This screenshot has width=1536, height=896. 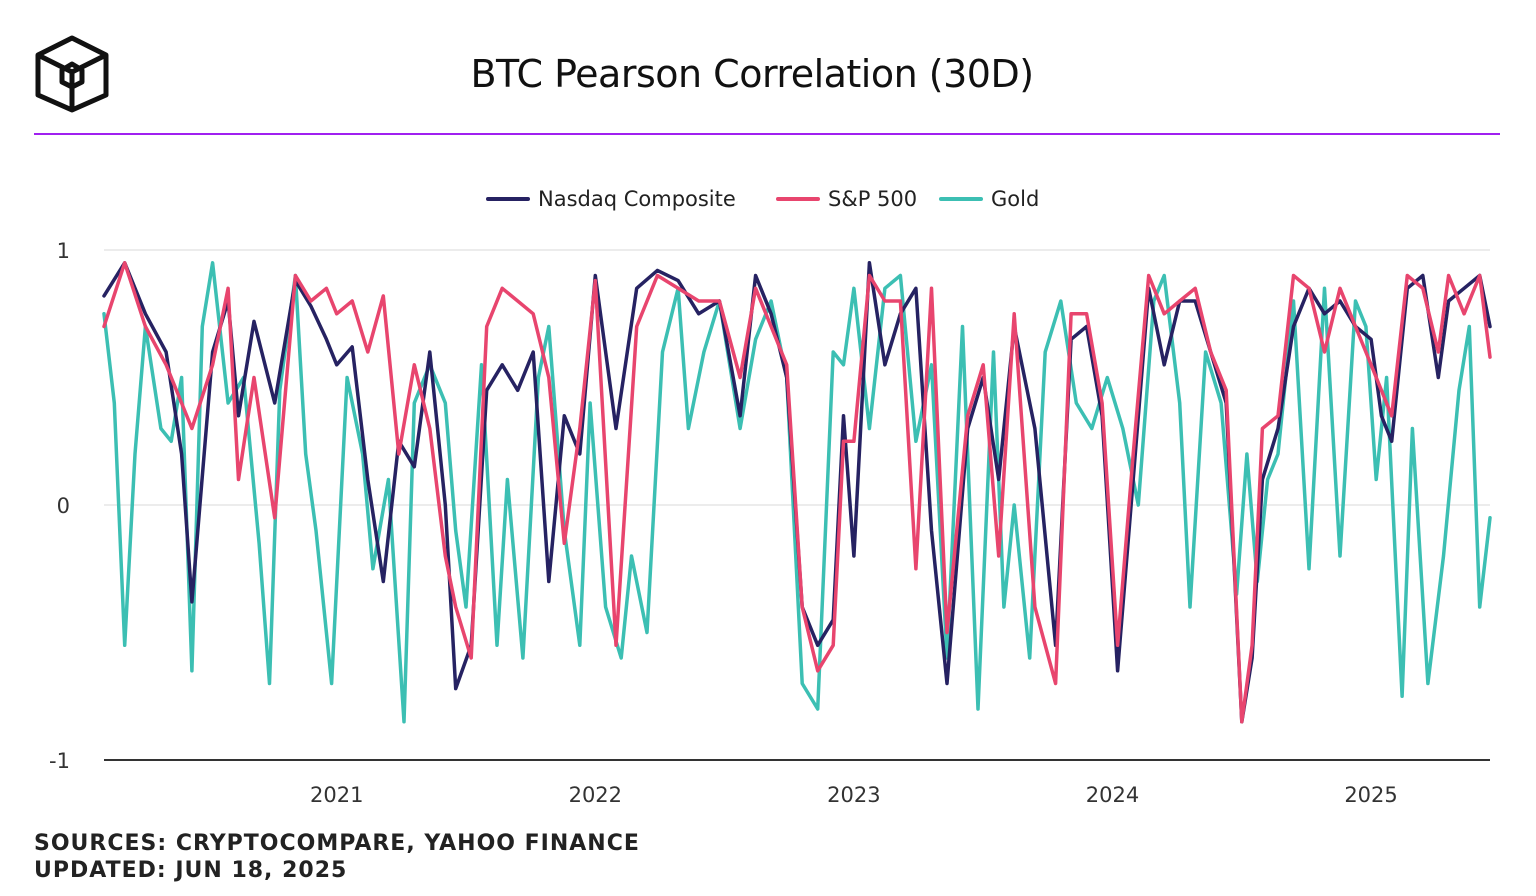 What do you see at coordinates (336, 795) in the screenshot?
I see `x-tick-label: 2021` at bounding box center [336, 795].